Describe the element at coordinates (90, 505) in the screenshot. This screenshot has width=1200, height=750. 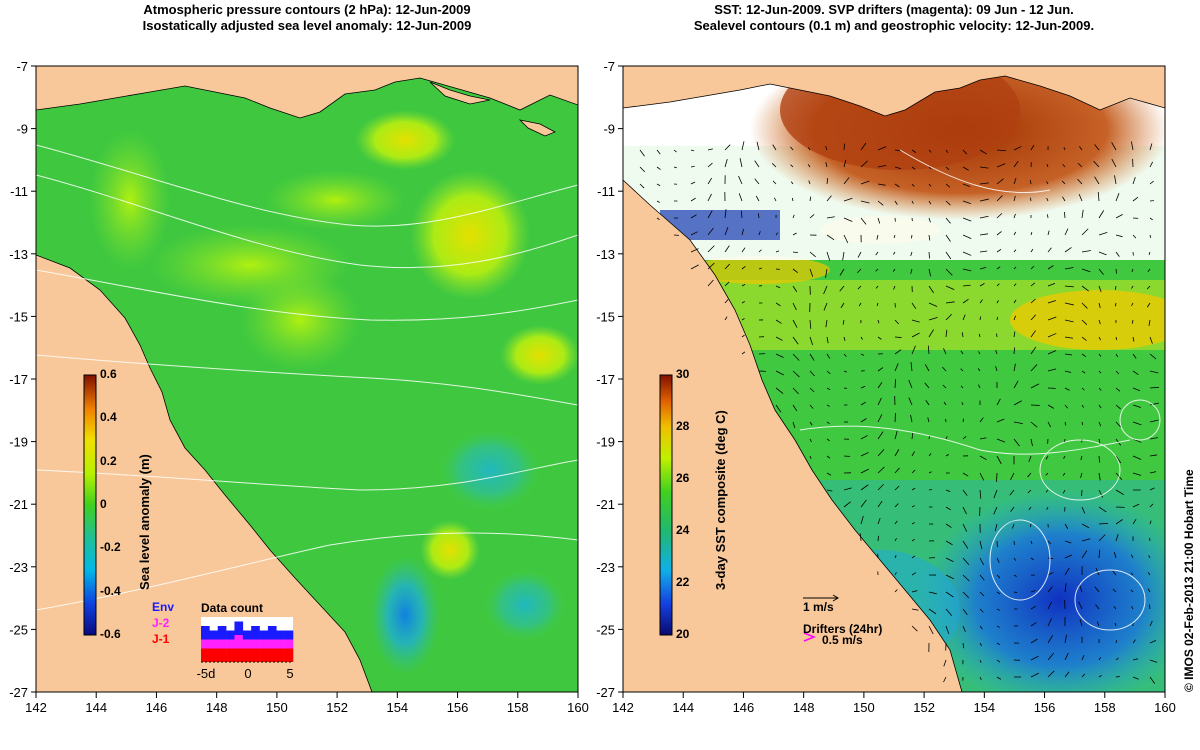
I see `sla-colorbar` at that location.